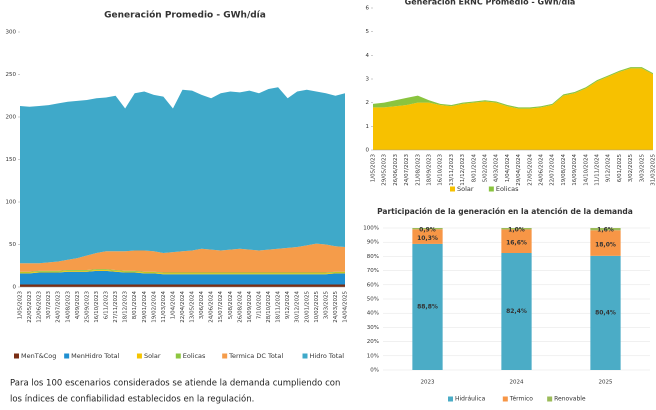 This screenshot has height=410, width=656. I want to click on y-tick-label: 50%, so click(373, 300).